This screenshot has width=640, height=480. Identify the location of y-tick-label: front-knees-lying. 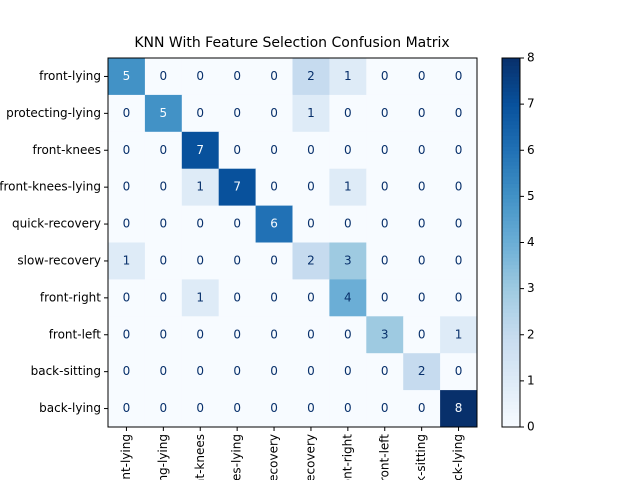
(50, 187).